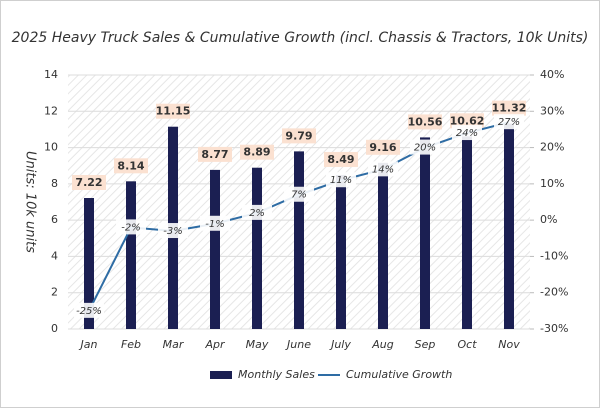 The height and width of the screenshot is (408, 600). What do you see at coordinates (552, 74) in the screenshot?
I see `y2-tick-label: 40%` at bounding box center [552, 74].